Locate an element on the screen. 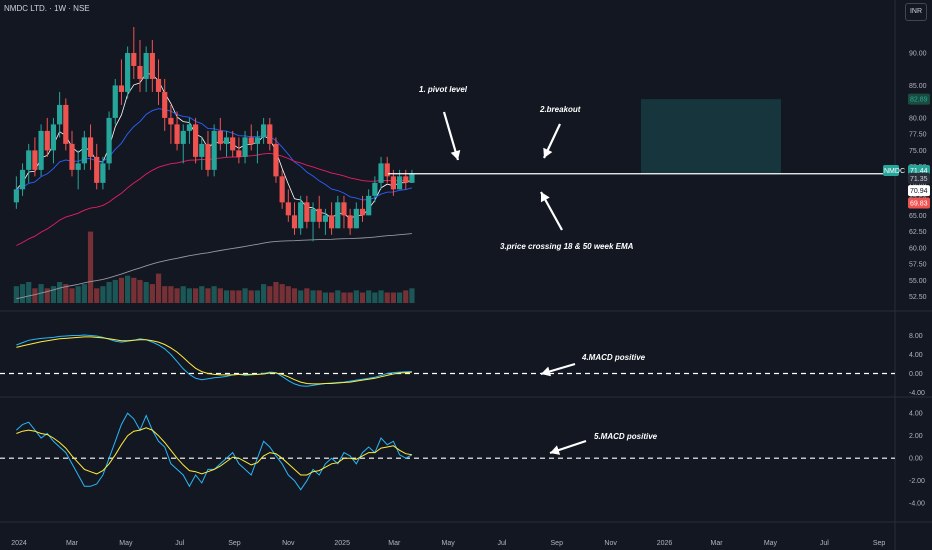 This screenshot has width=932, height=550. time-tick-label: Jul is located at coordinates (824, 543).